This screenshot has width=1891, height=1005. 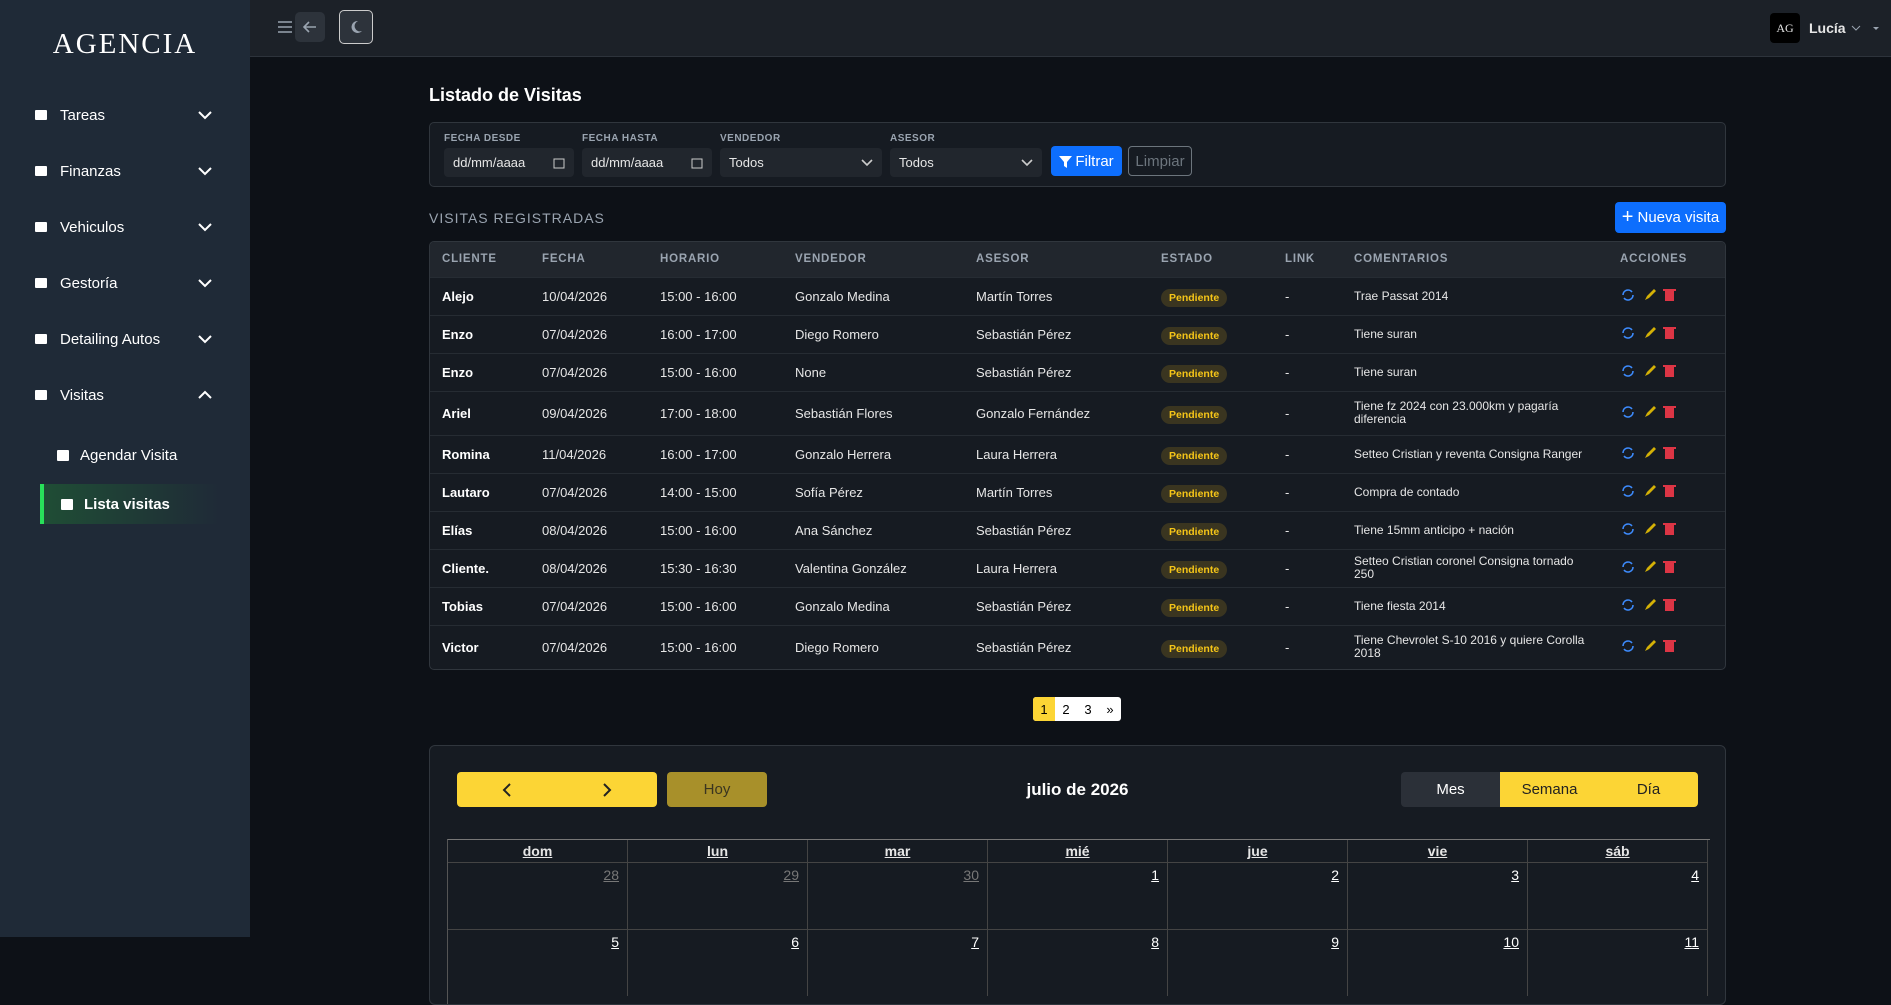 I want to click on menu-item: Detailing Autos, so click(x=129, y=339).